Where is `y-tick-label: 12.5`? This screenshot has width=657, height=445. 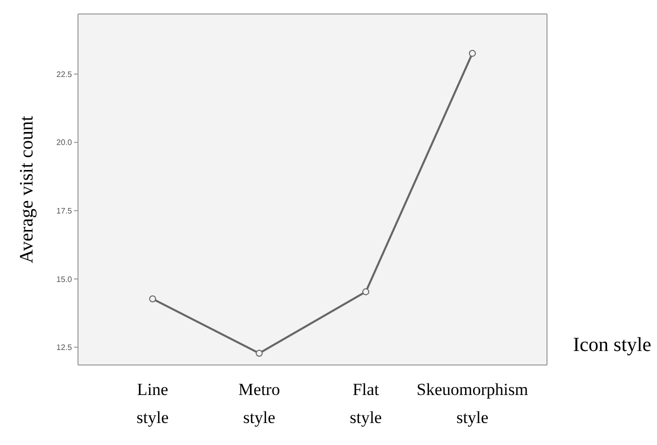 y-tick-label: 12.5 is located at coordinates (64, 347).